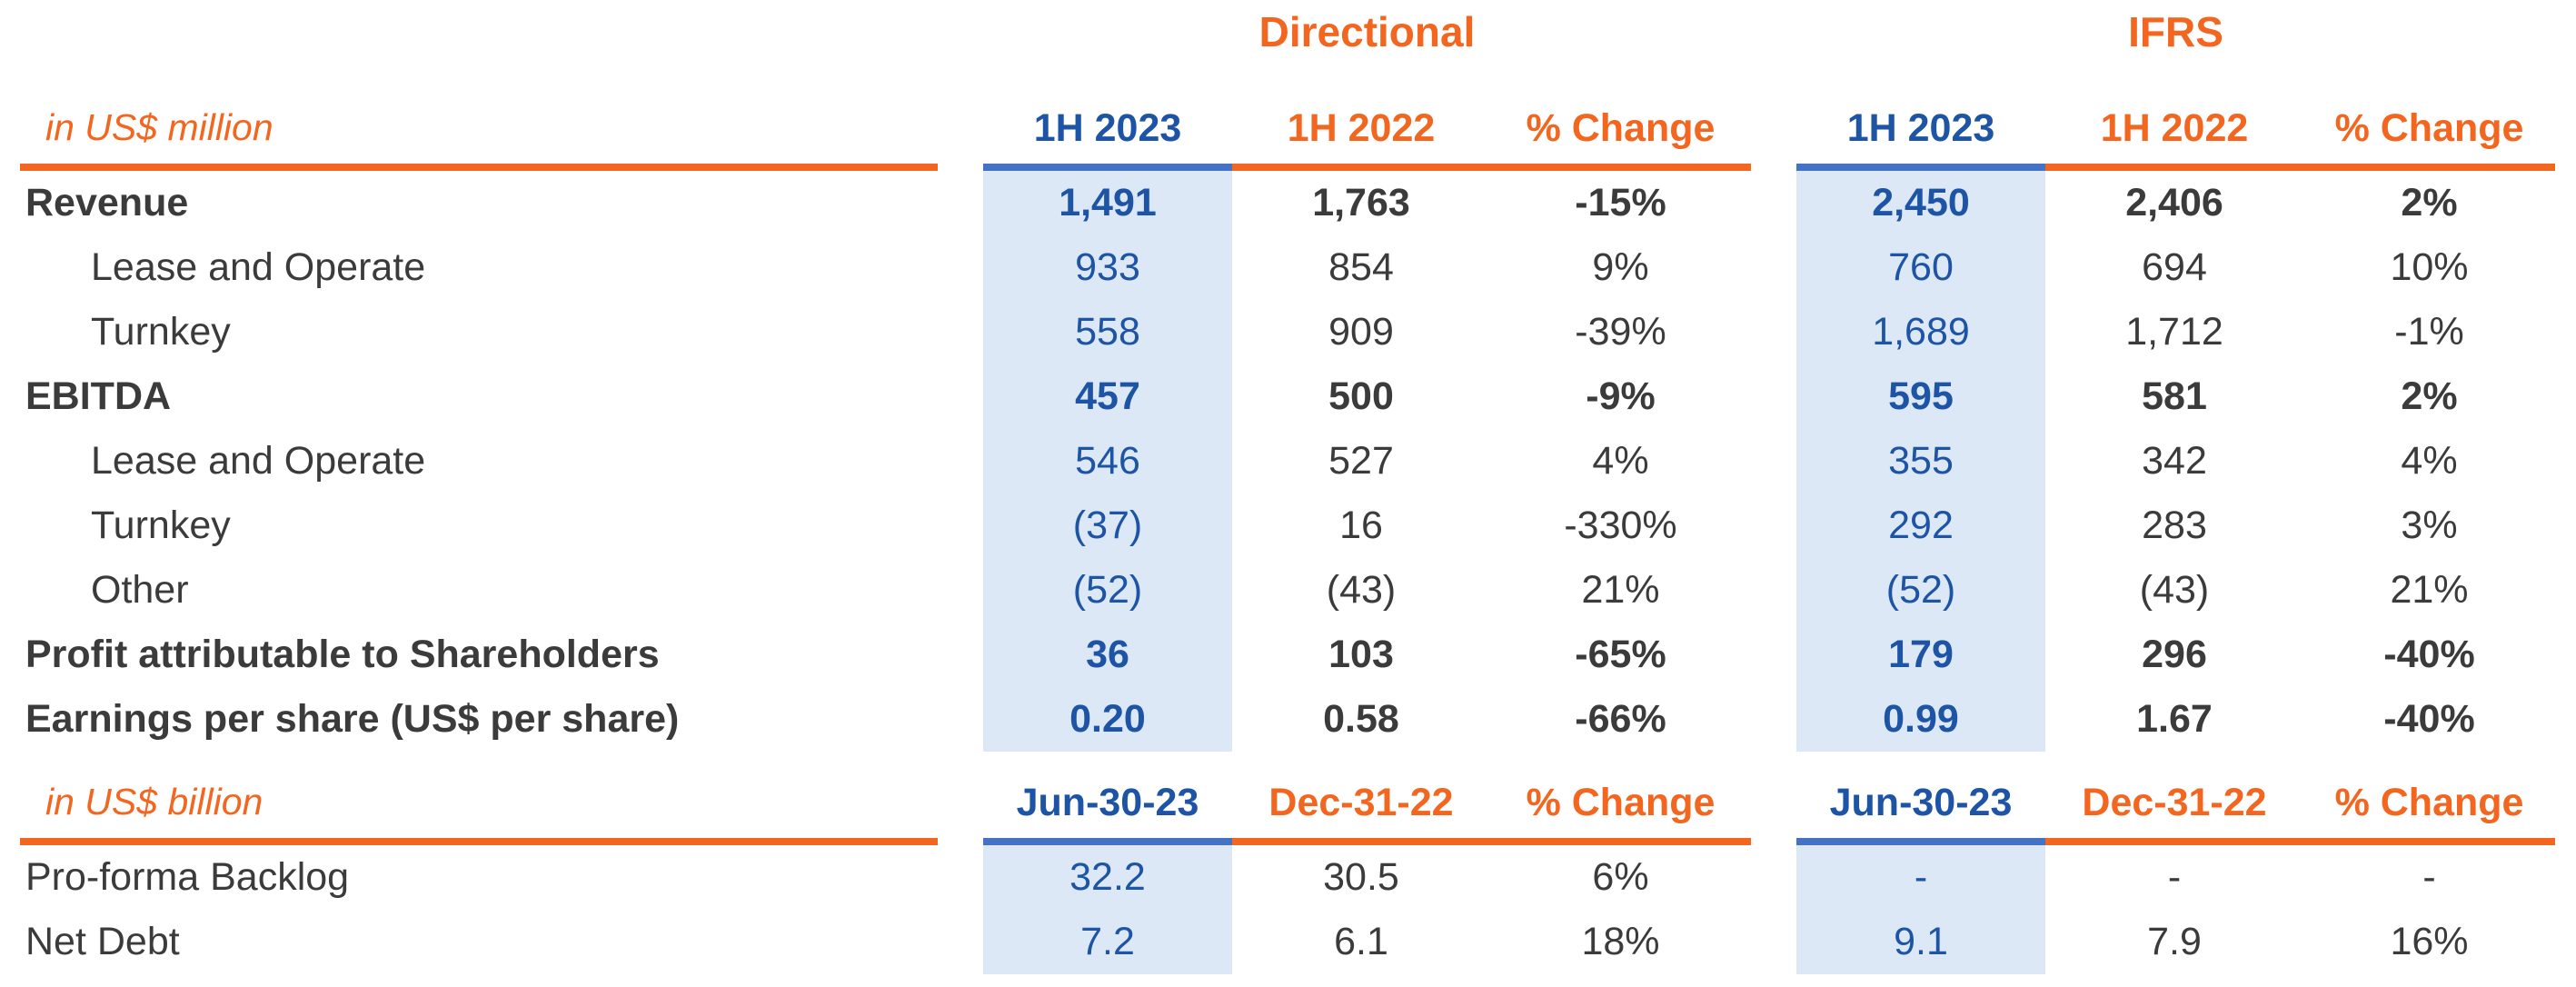 The height and width of the screenshot is (987, 2576). I want to click on table-row: Revenue 1,491 1,763 -15% 2,450 2,406 2%, so click(1288, 203).